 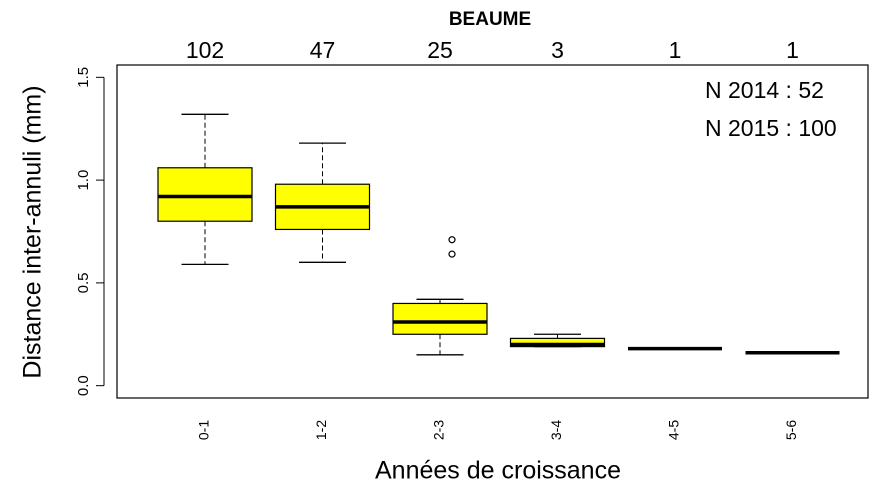 I want to click on y-tick-label: 1.0, so click(x=83, y=180).